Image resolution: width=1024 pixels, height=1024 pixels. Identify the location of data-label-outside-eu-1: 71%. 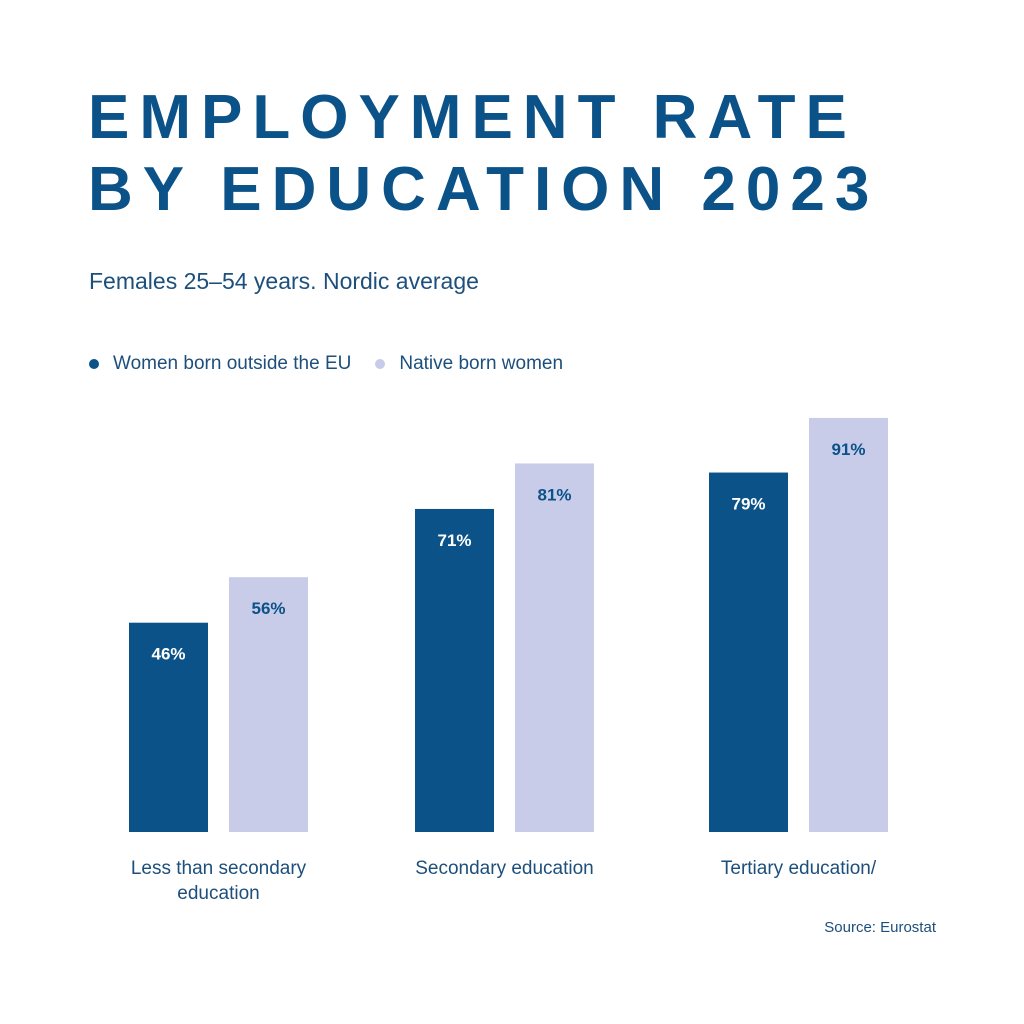
(454, 540).